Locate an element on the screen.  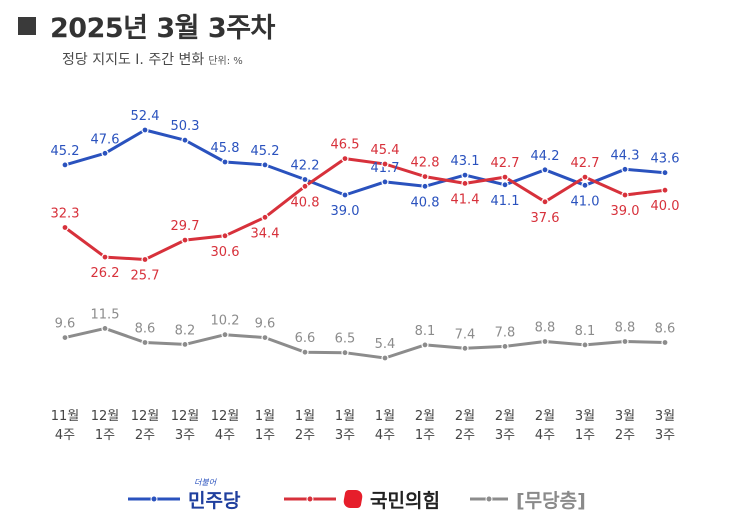
data-label-independent-5: 9.6 is located at coordinates (265, 324).